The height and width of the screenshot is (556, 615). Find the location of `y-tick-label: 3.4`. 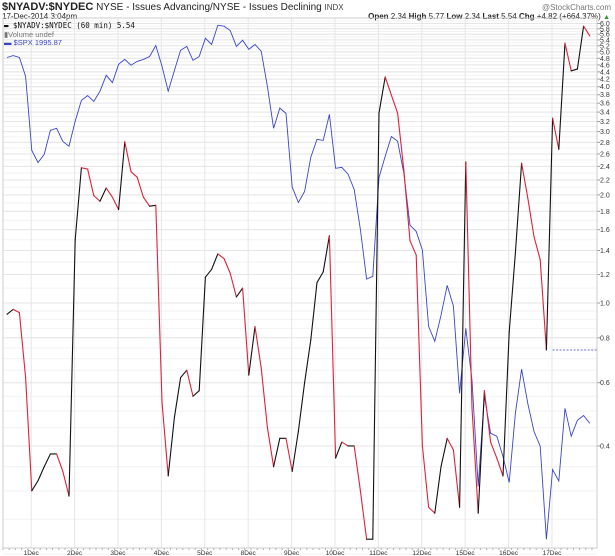

y-tick-label: 3.4 is located at coordinates (605, 113).